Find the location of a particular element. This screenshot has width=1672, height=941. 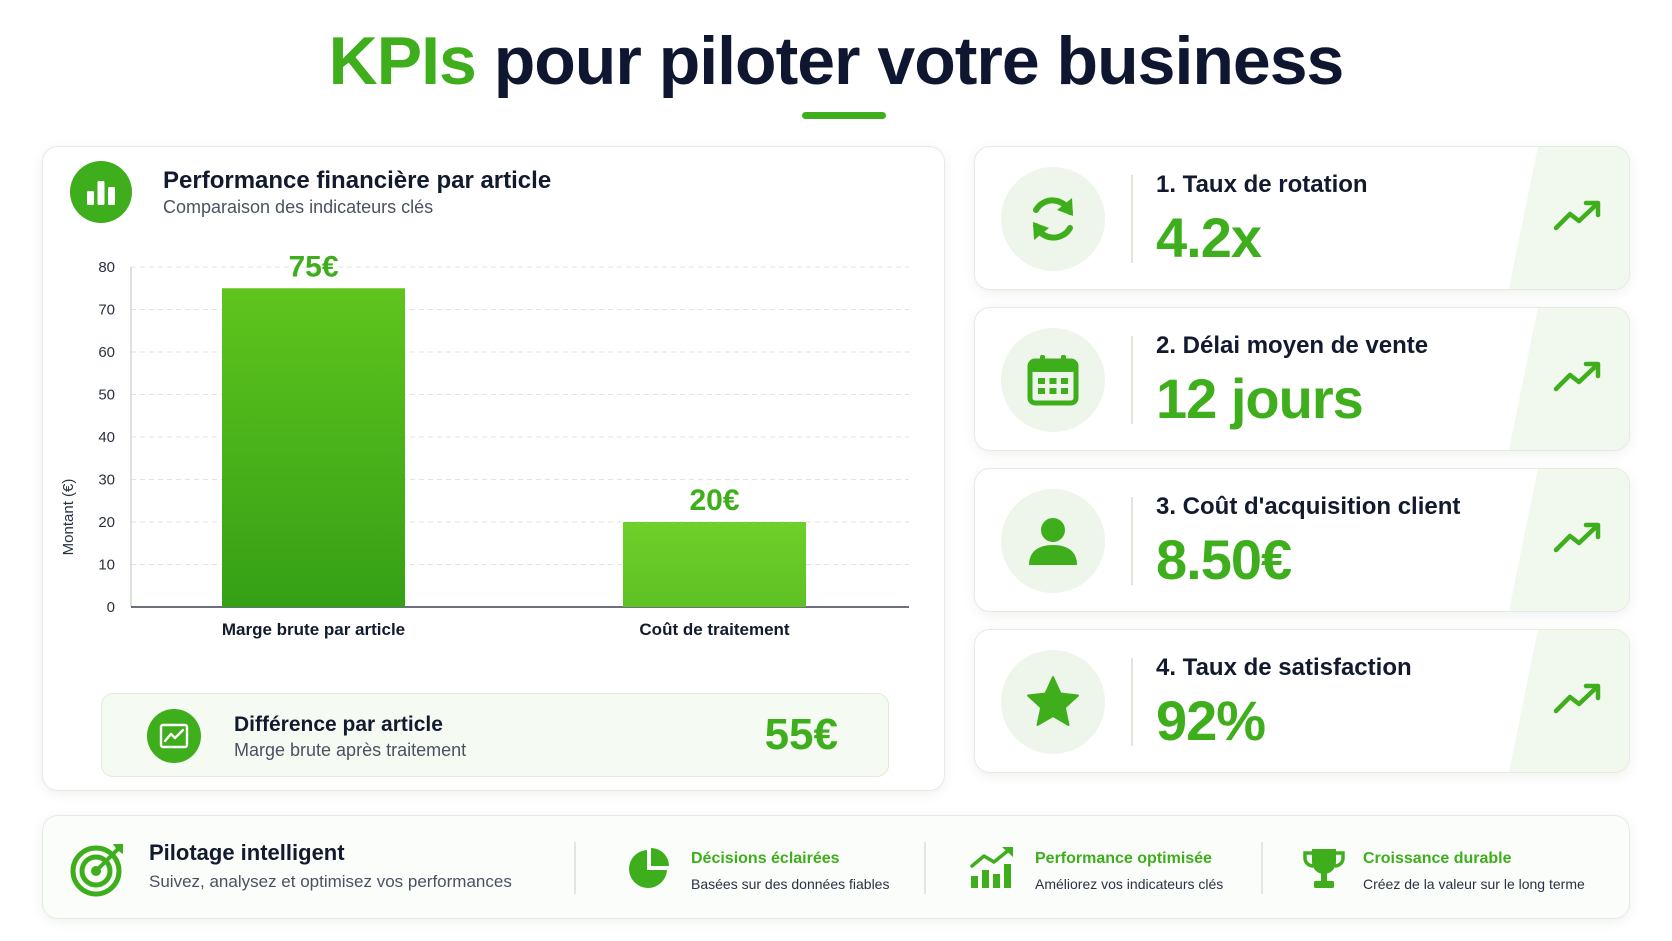

trend-chart-icon is located at coordinates (174, 736).